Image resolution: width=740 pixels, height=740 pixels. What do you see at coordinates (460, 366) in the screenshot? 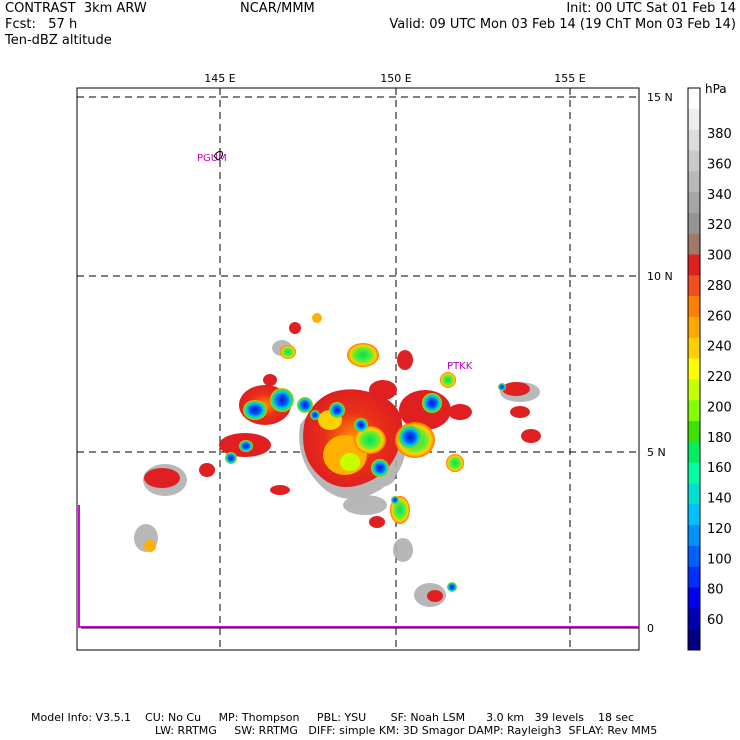
I see `station-ptkk: PTKK` at bounding box center [460, 366].